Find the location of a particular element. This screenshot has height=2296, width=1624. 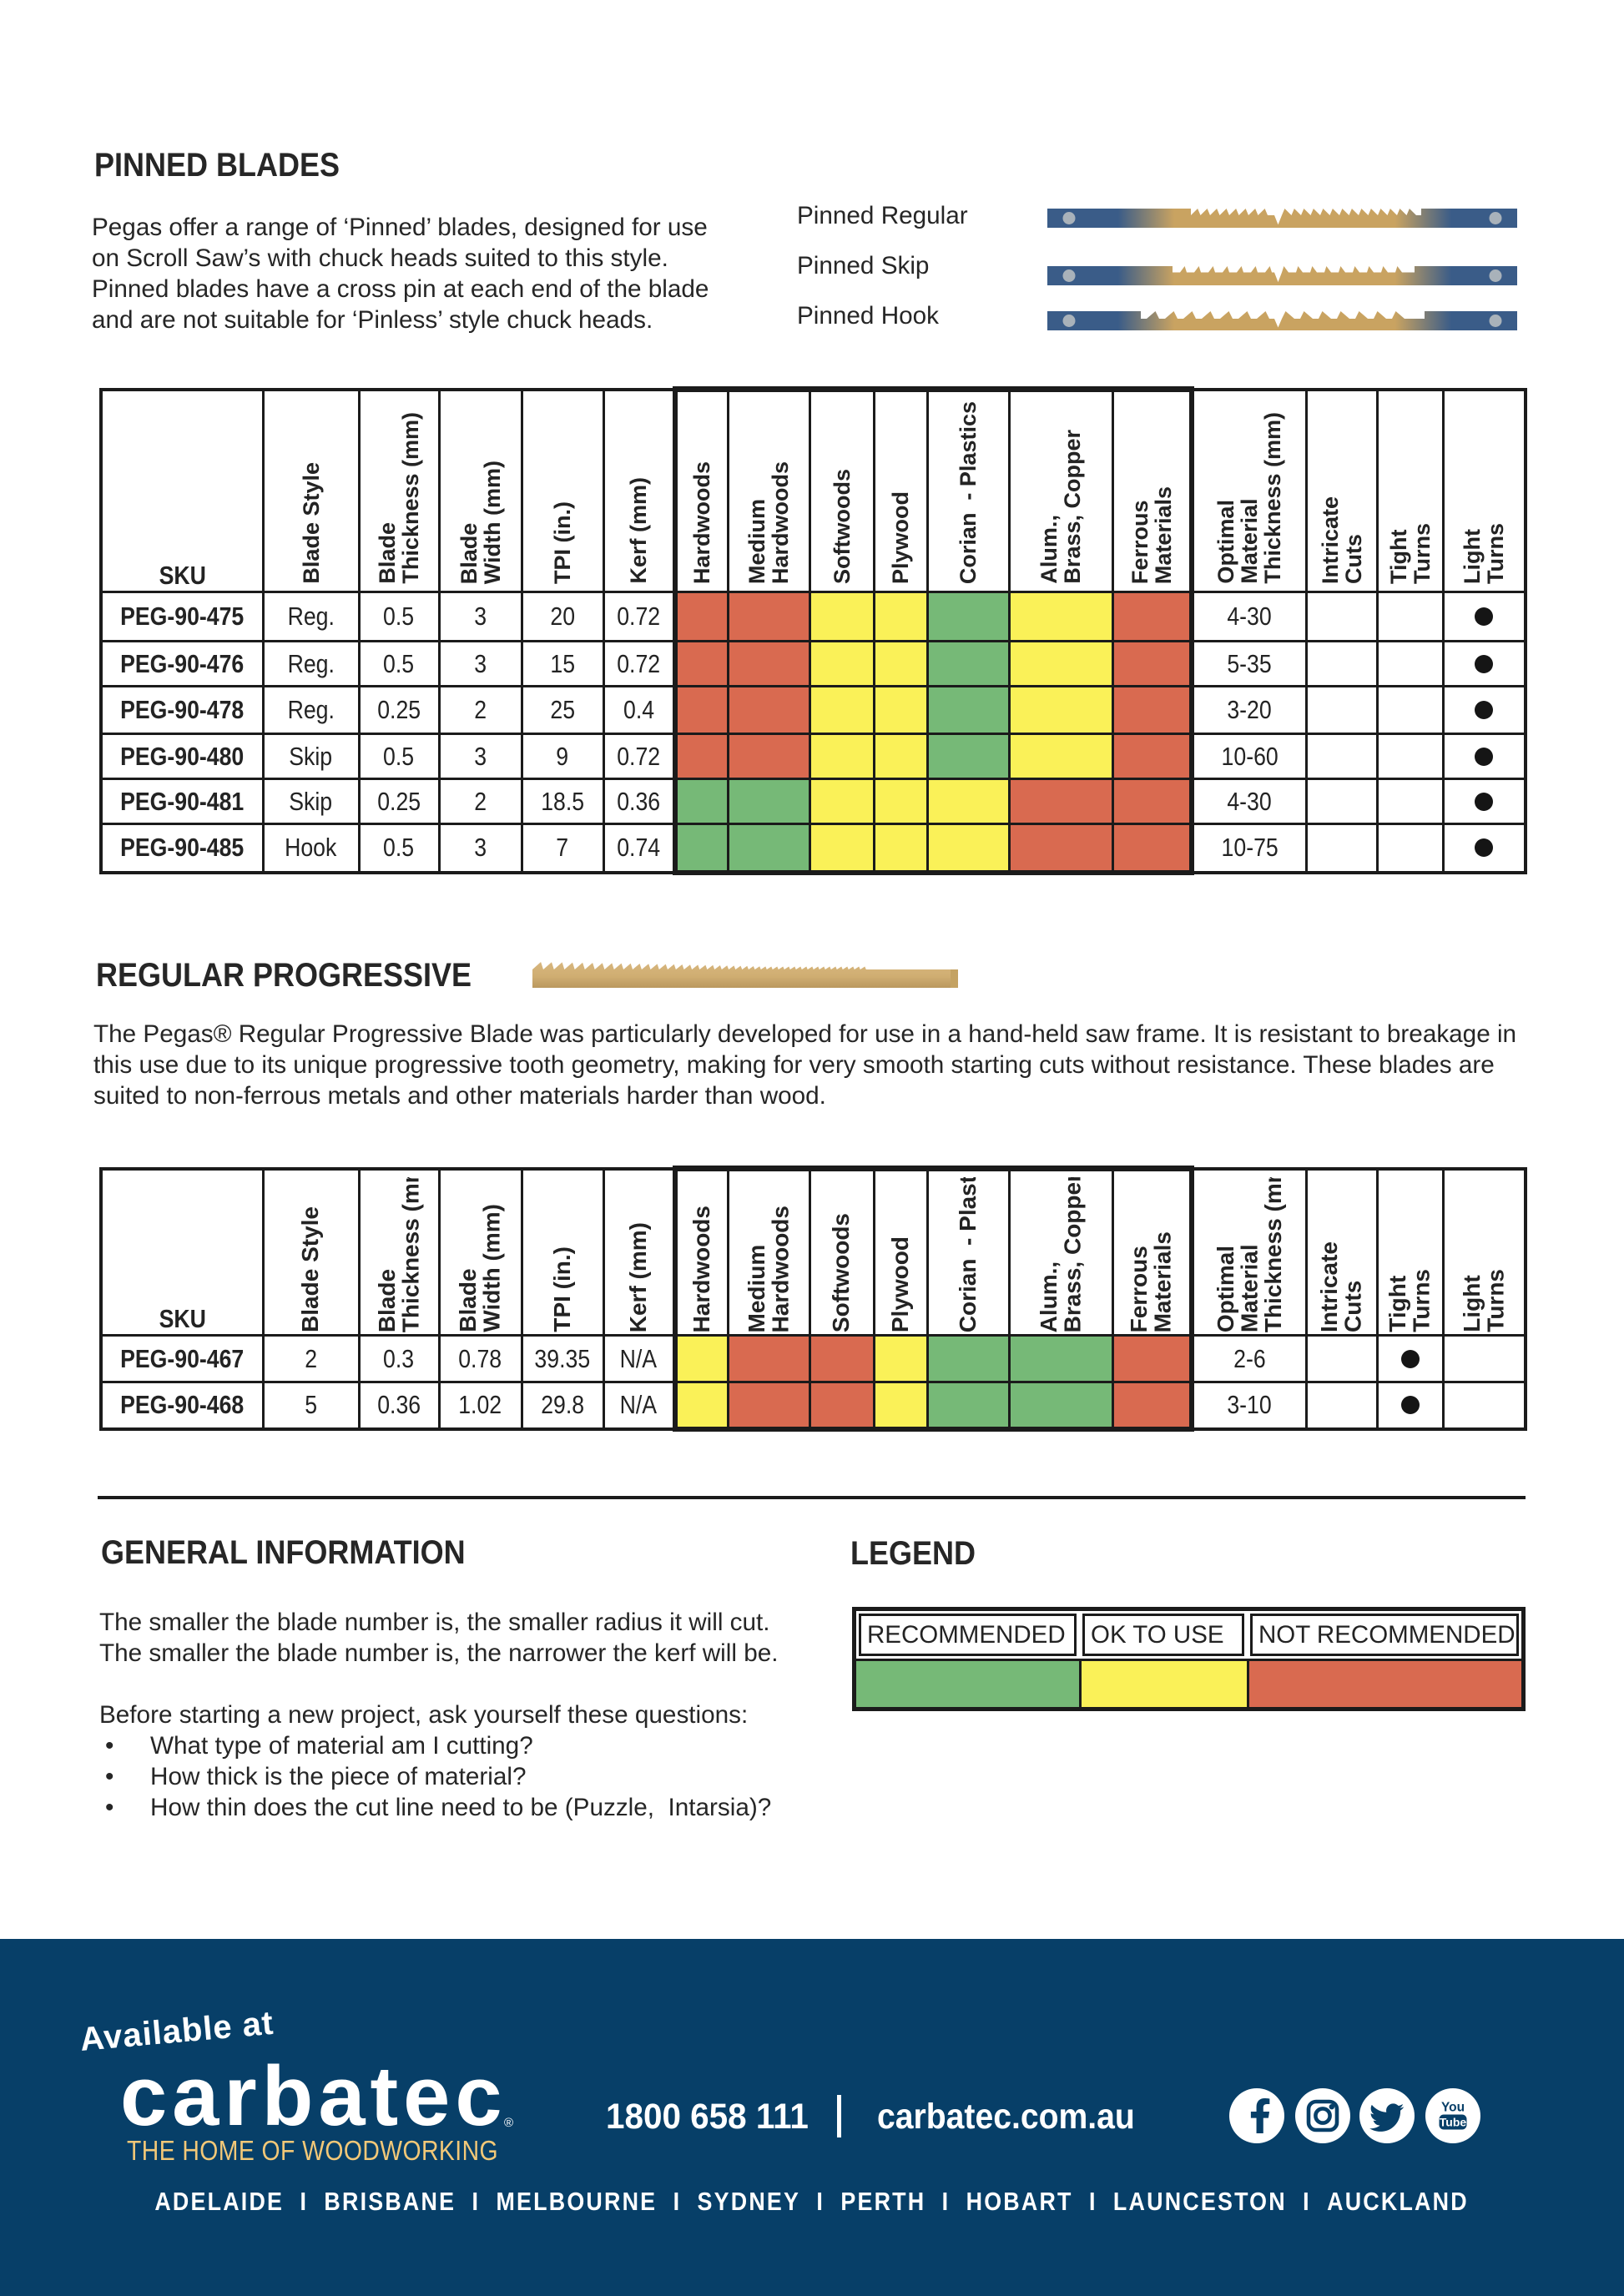

svg-text: Tube is located at coordinates (1453, 2122).